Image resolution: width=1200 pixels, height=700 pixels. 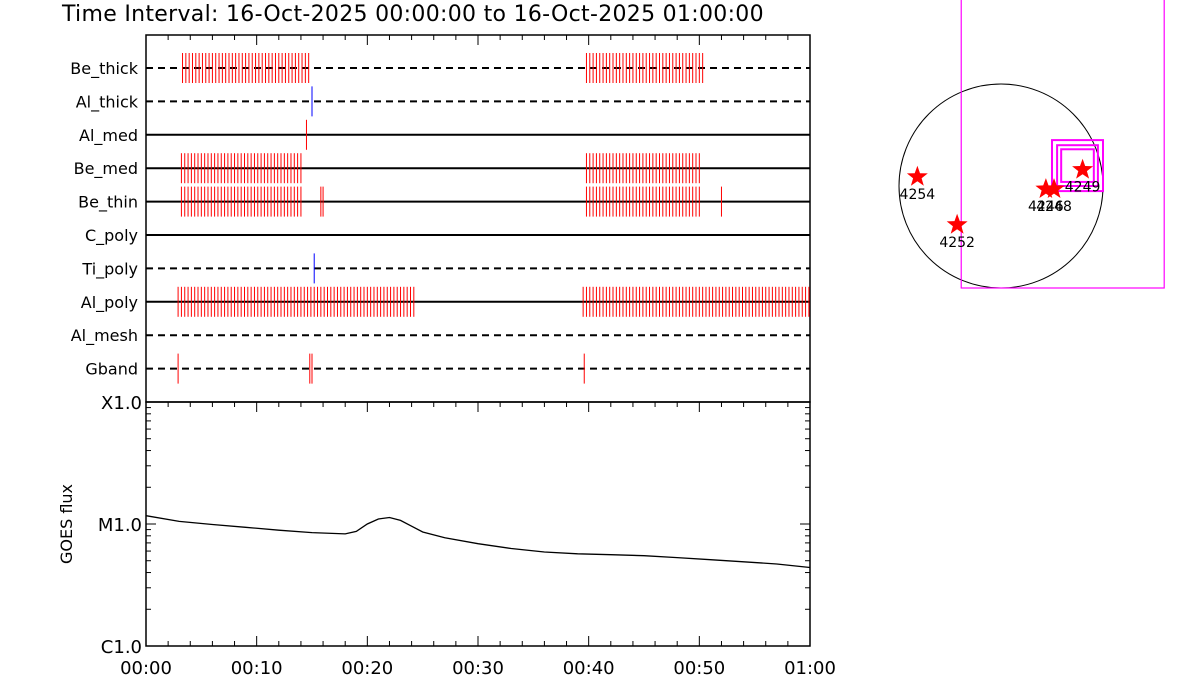 What do you see at coordinates (111, 369) in the screenshot?
I see `channel-label-gband: Gband` at bounding box center [111, 369].